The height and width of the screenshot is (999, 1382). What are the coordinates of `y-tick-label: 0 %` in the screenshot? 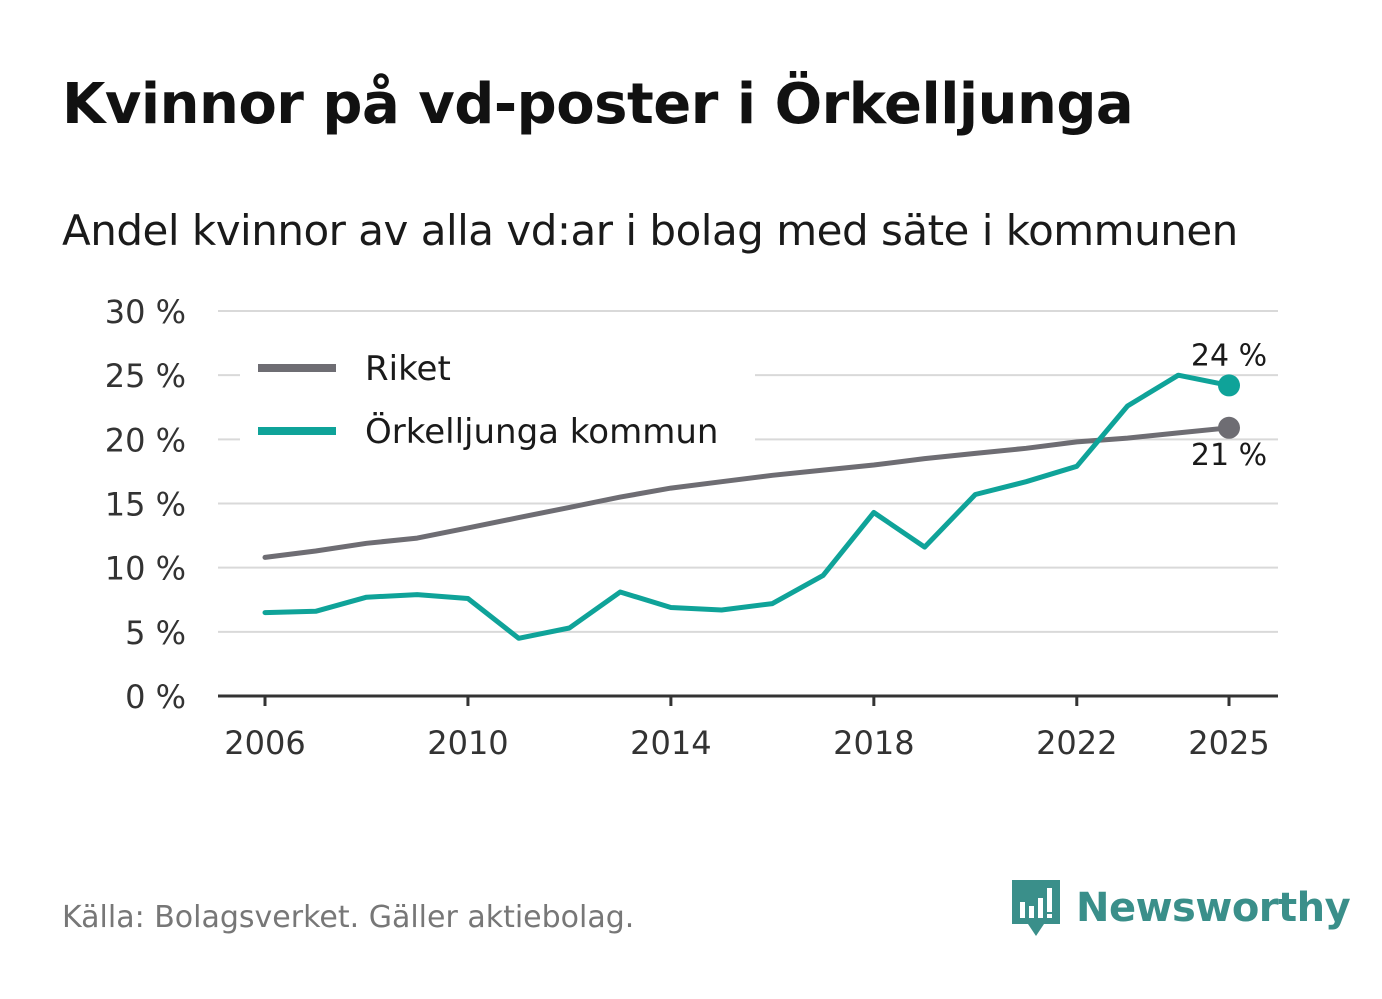 It's located at (155, 697).